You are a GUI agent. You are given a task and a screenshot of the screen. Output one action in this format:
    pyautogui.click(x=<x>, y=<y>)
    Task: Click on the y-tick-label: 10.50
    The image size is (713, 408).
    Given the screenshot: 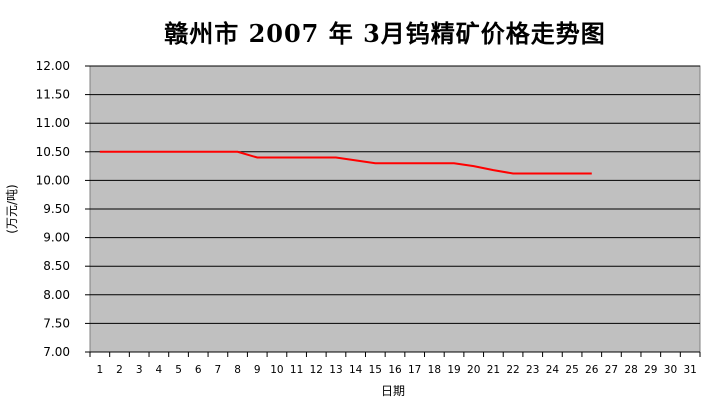 What is the action you would take?
    pyautogui.click(x=53, y=152)
    